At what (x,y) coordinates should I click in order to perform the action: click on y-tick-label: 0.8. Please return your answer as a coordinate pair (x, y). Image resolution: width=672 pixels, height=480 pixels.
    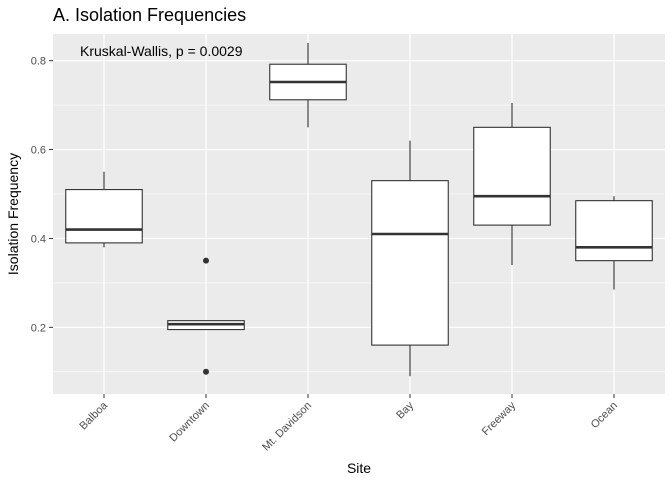
    Looking at the image, I should click on (38, 62).